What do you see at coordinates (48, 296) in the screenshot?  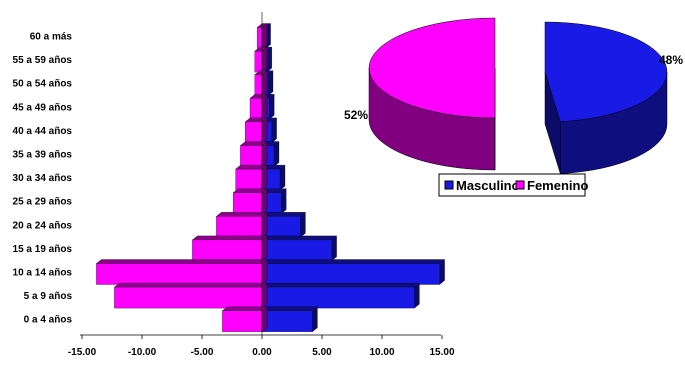 I see `age-label: 5 a 9 años` at bounding box center [48, 296].